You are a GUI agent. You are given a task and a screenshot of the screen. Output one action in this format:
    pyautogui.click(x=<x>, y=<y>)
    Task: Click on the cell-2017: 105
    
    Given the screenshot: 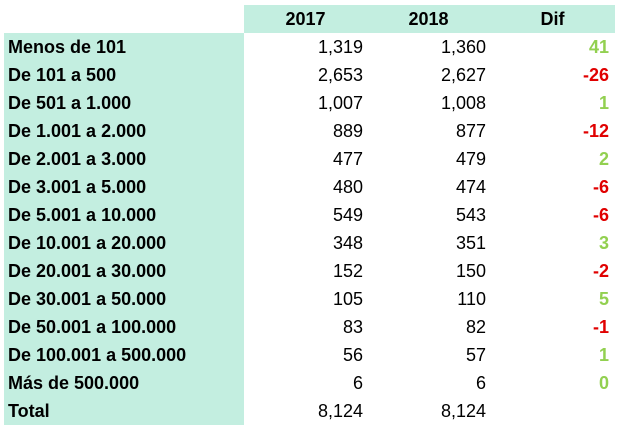 What is the action you would take?
    pyautogui.click(x=347, y=299)
    